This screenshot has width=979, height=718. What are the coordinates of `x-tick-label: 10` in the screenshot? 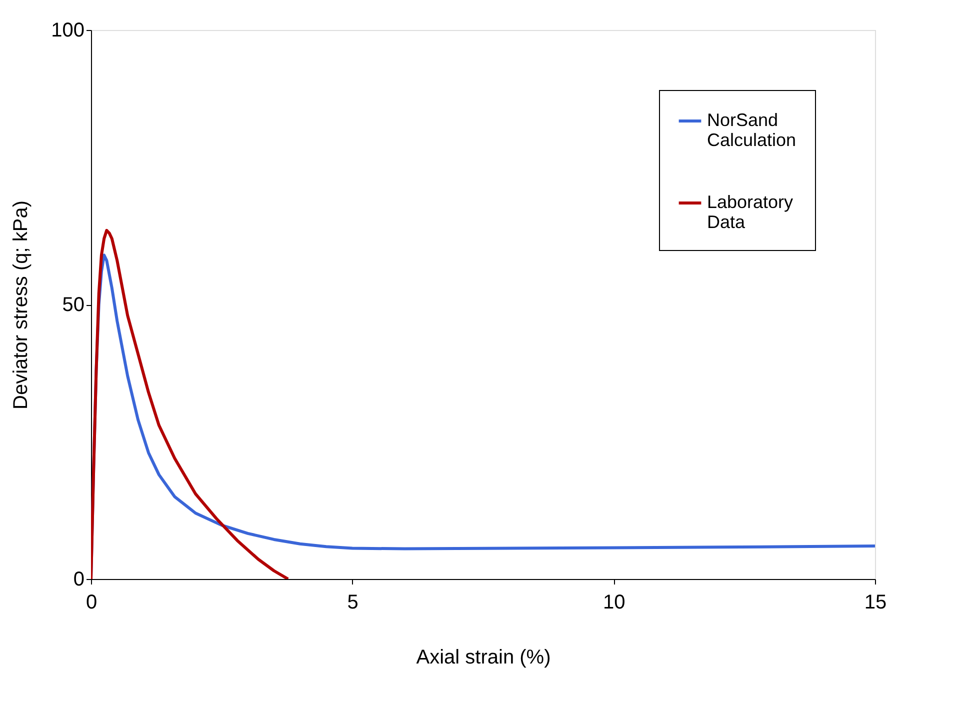 It's located at (614, 603).